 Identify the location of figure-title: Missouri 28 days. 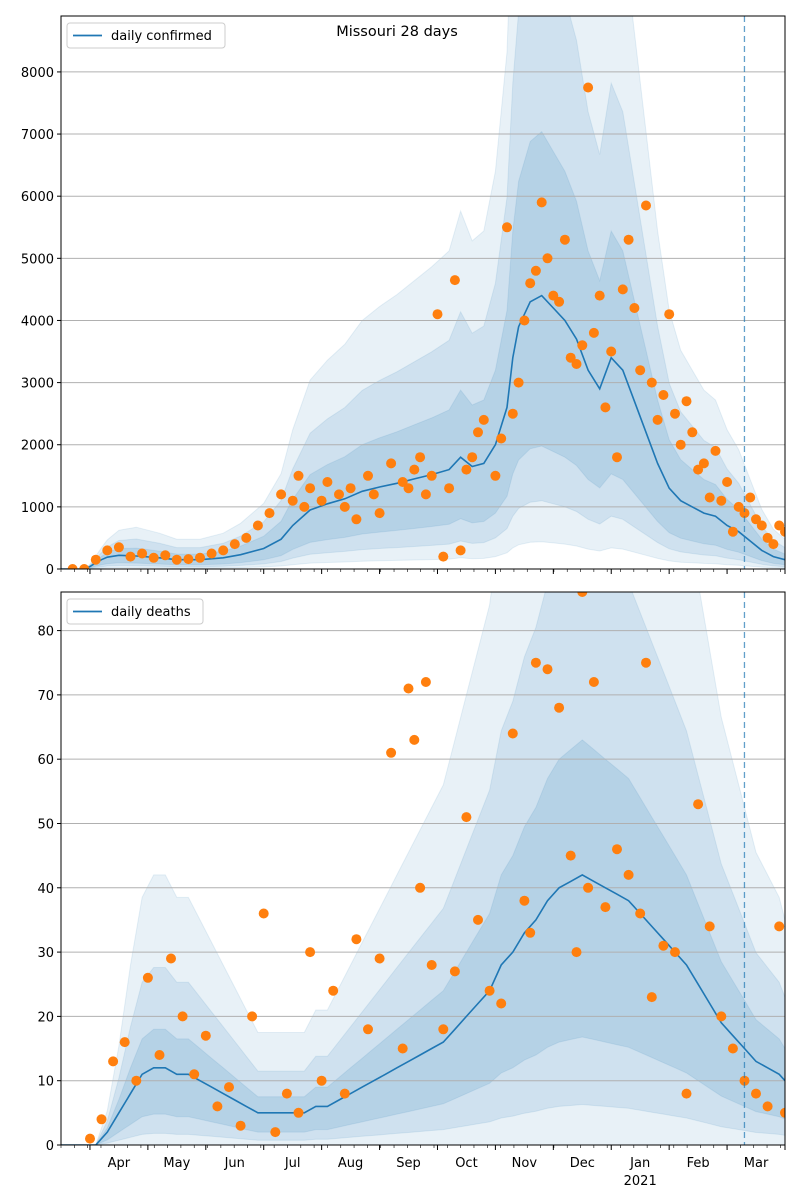
(397, 32).